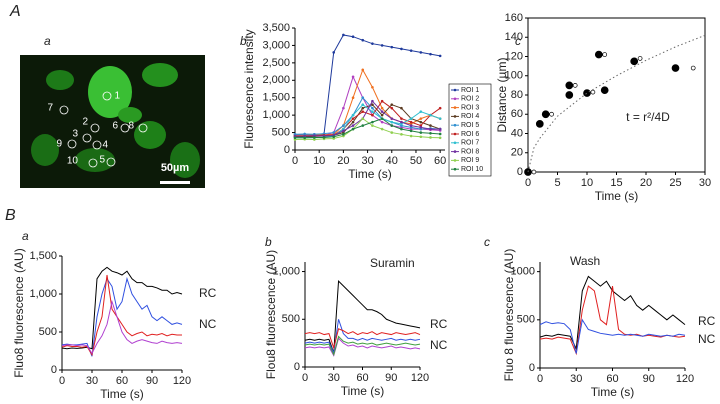 This screenshot has height=404, width=720. I want to click on y-tick-label: 2,000, so click(276, 80).